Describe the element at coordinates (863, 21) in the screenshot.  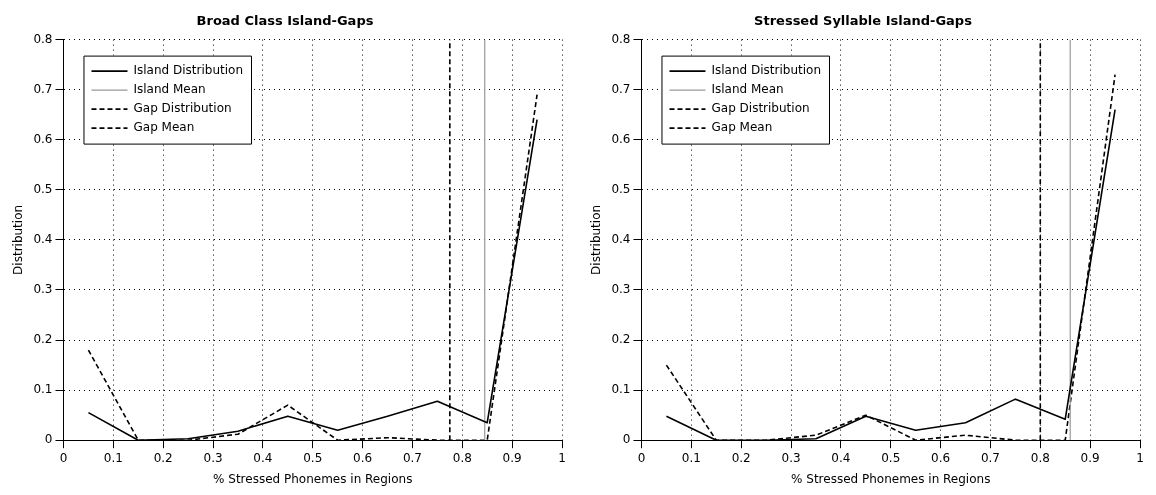
I see `chart-title: Stressed Syllable Island-Gaps` at that location.